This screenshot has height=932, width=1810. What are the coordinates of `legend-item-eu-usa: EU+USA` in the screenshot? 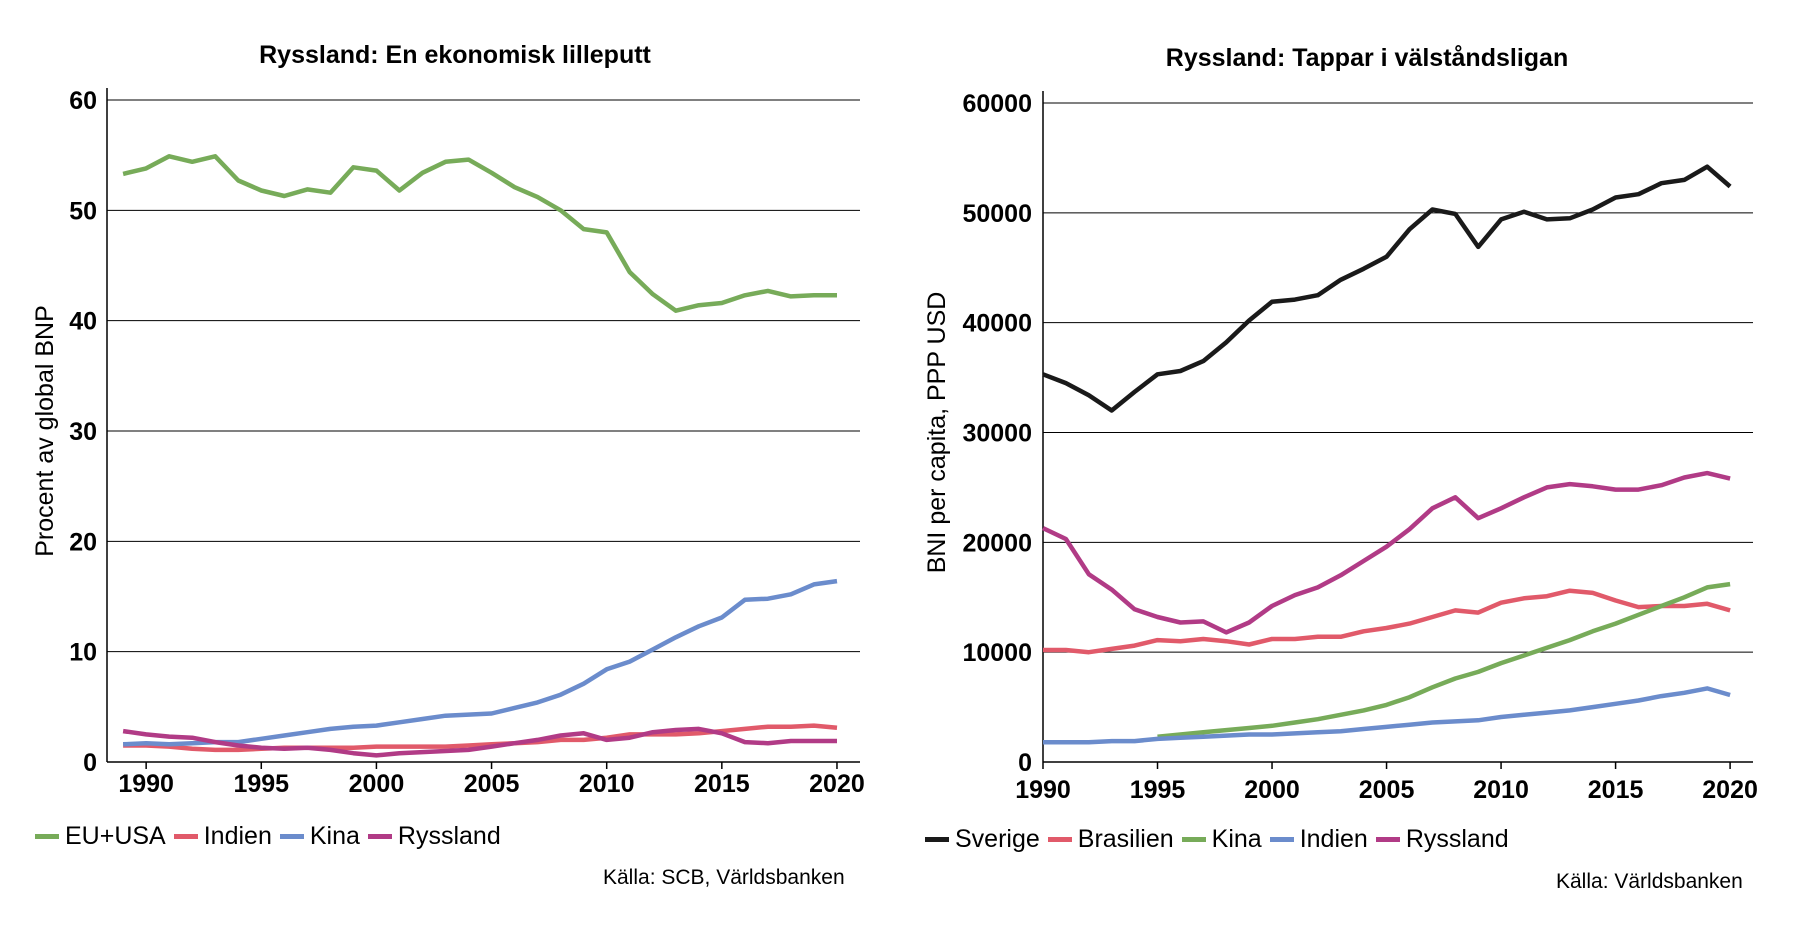 It's located at (100, 836).